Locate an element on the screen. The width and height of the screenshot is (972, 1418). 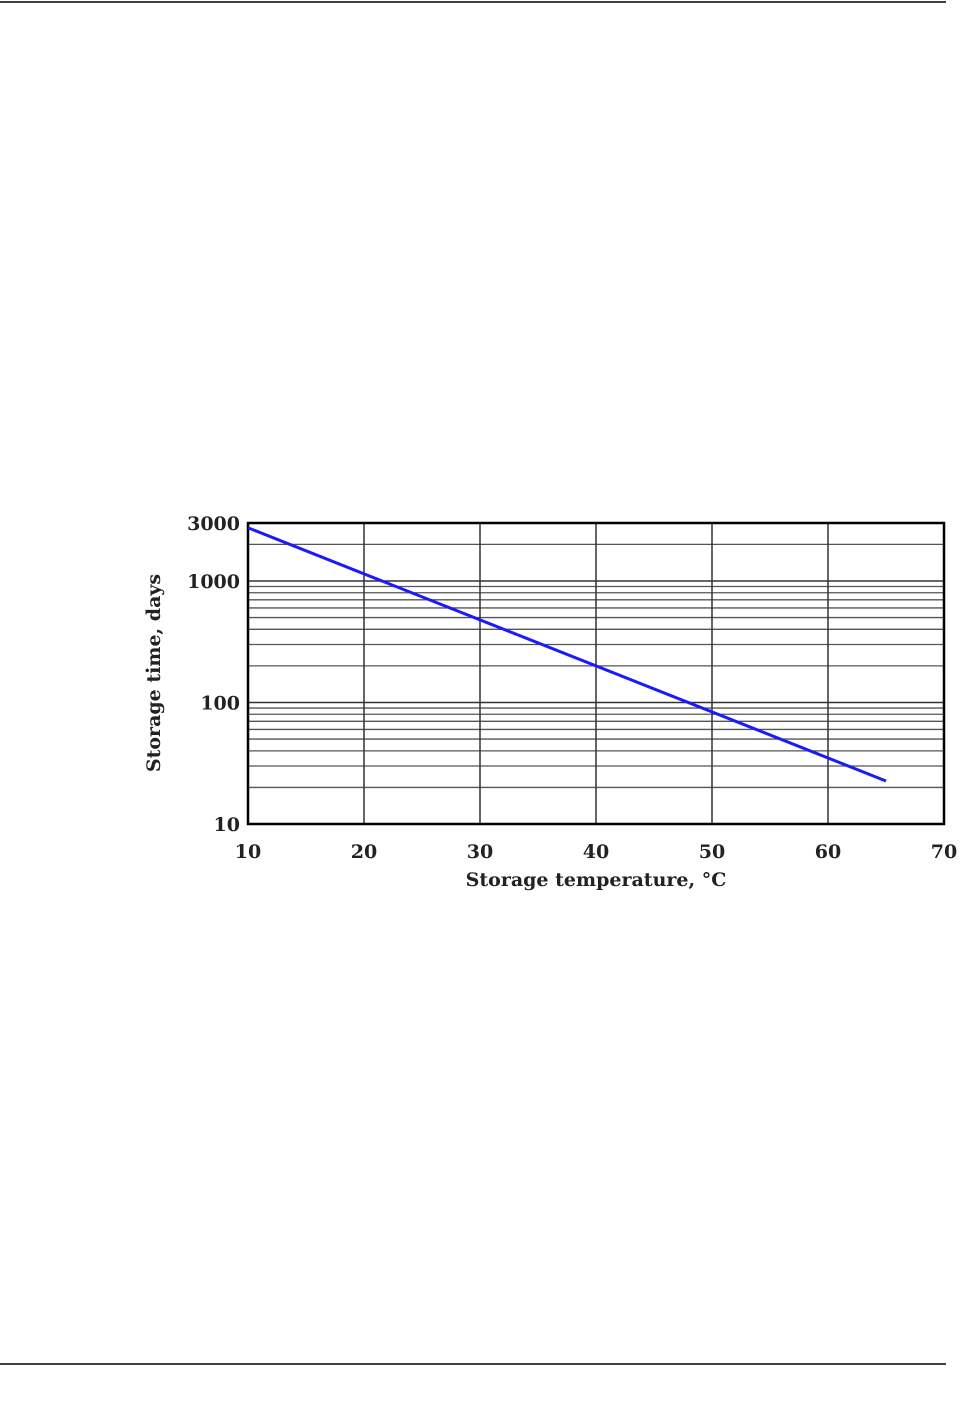
y-tick-label: 10 is located at coordinates (227, 825).